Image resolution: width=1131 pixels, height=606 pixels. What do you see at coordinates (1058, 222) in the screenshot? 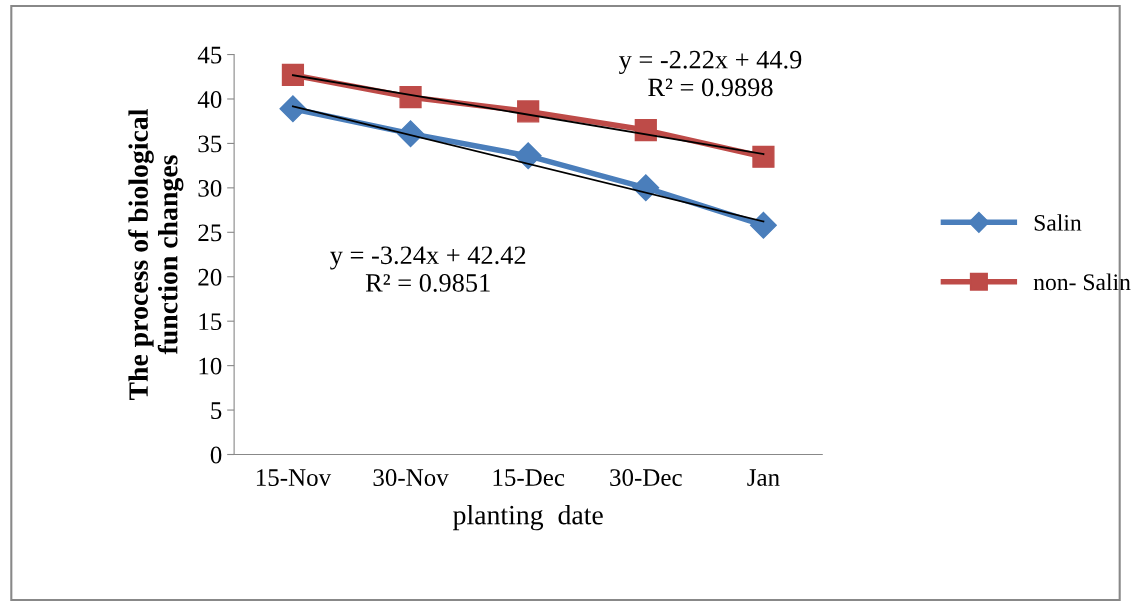
I see `legend-label: Salin` at bounding box center [1058, 222].